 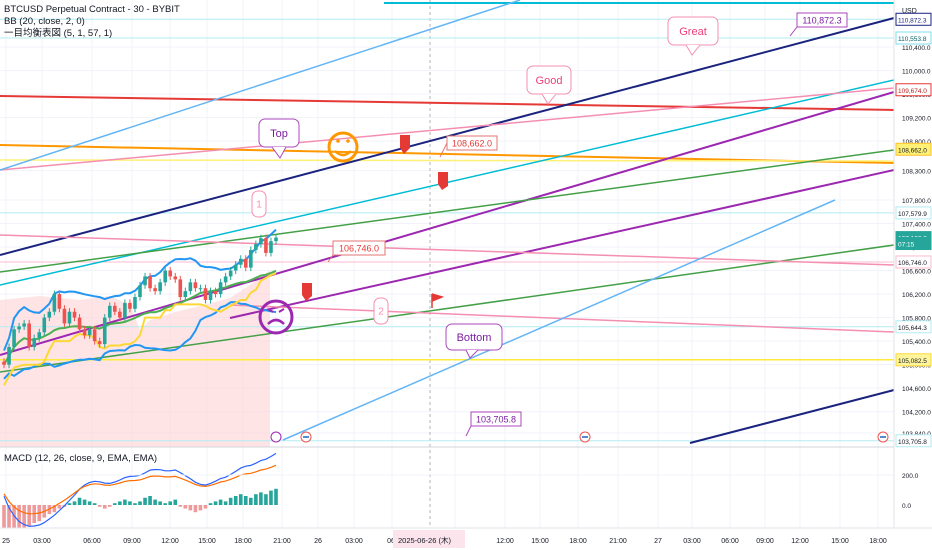 What do you see at coordinates (912, 150) in the screenshot?
I see `price-label: 108,662.0` at bounding box center [912, 150].